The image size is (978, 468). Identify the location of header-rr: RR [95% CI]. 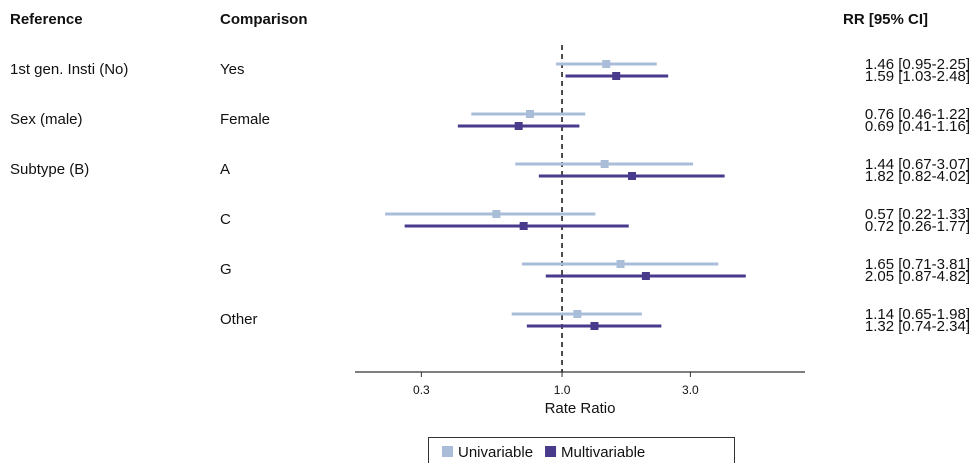
(885, 19).